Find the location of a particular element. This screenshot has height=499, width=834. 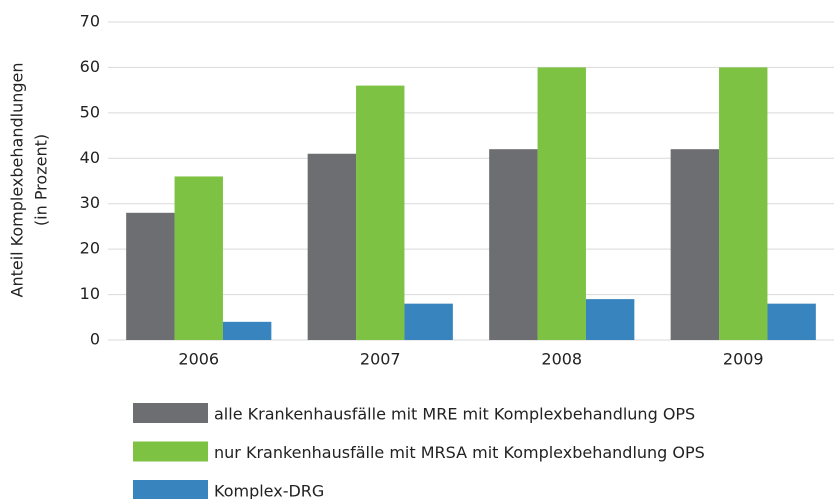

y-tick-label: 30 is located at coordinates (90, 202).